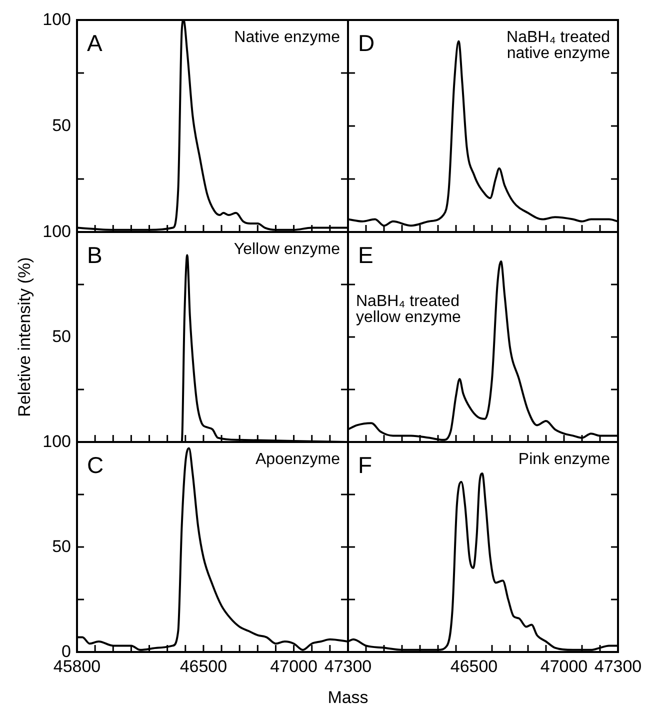 This screenshot has height=713, width=646. I want to click on annotation: Pink enzyme, so click(563, 459).